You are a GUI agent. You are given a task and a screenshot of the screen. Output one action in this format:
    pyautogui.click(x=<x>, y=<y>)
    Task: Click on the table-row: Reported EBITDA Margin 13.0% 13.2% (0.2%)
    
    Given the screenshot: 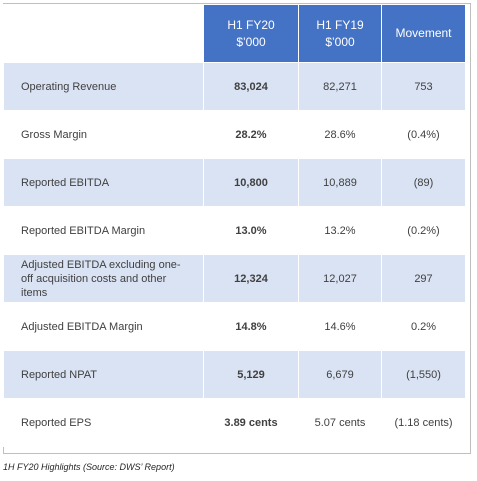 What is the action you would take?
    pyautogui.click(x=234, y=230)
    